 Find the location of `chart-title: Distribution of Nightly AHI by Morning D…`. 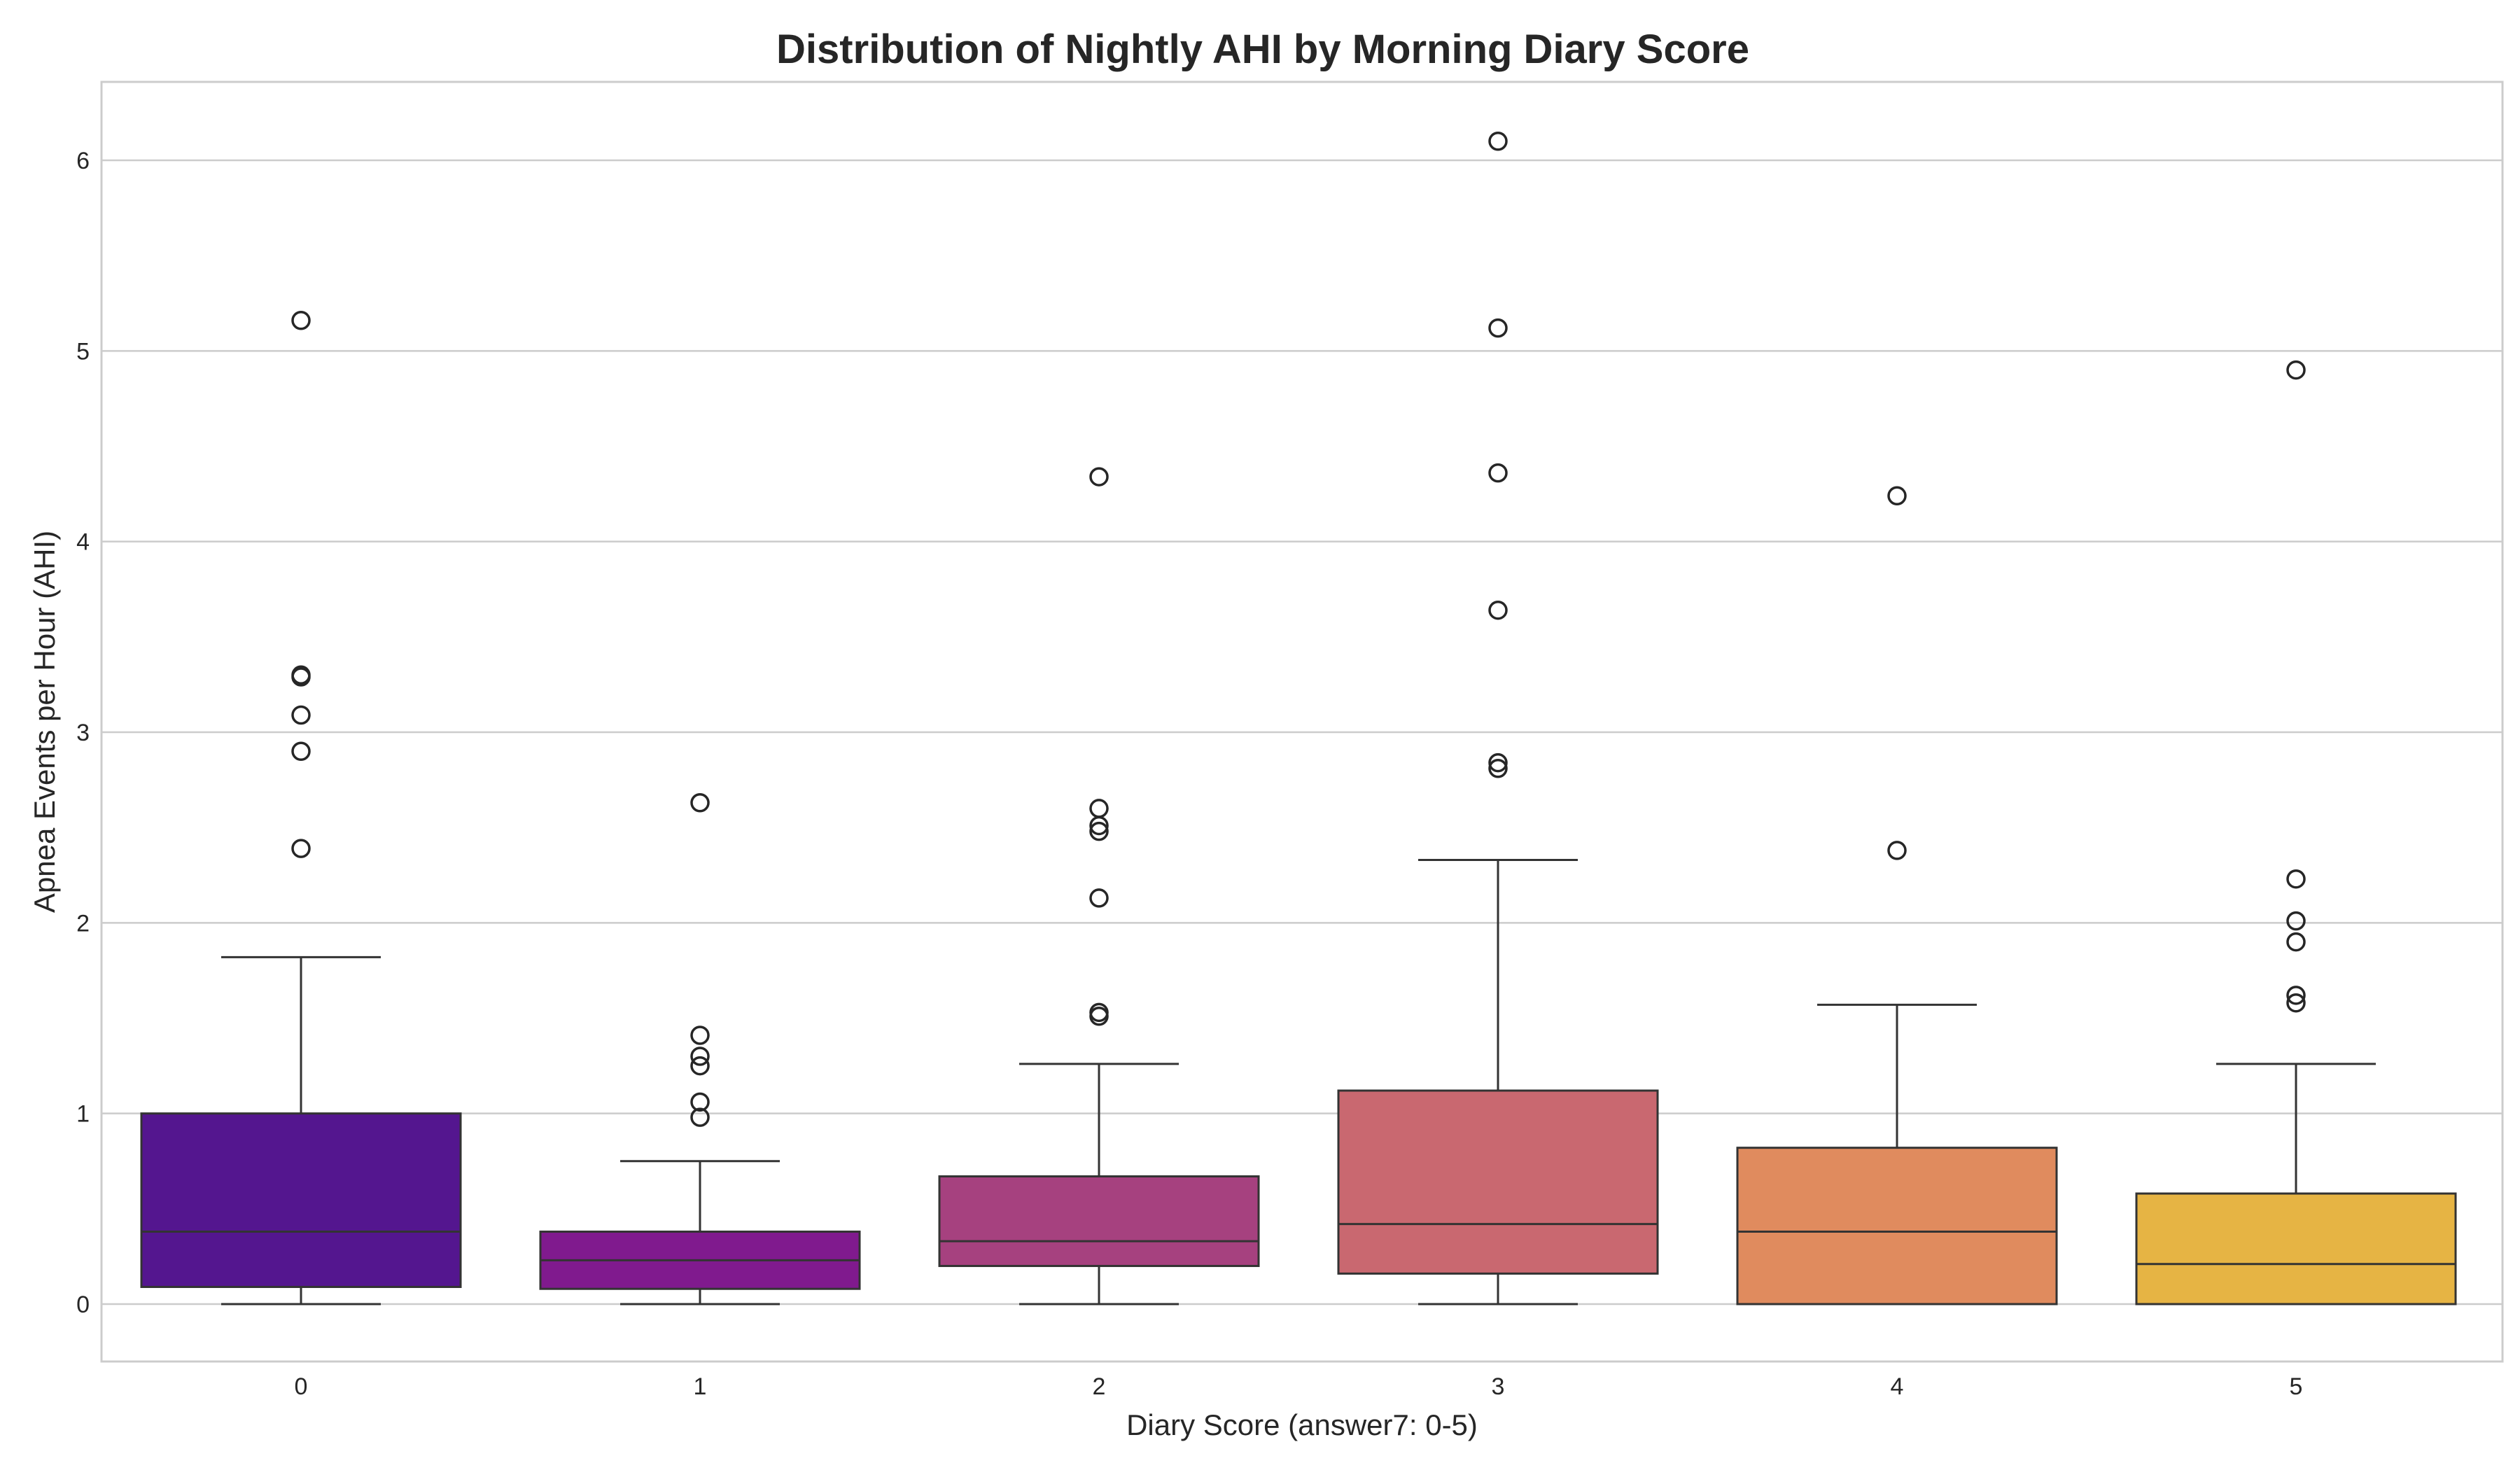

chart-title: Distribution of Nightly AHI by Morning D… is located at coordinates (1262, 49).